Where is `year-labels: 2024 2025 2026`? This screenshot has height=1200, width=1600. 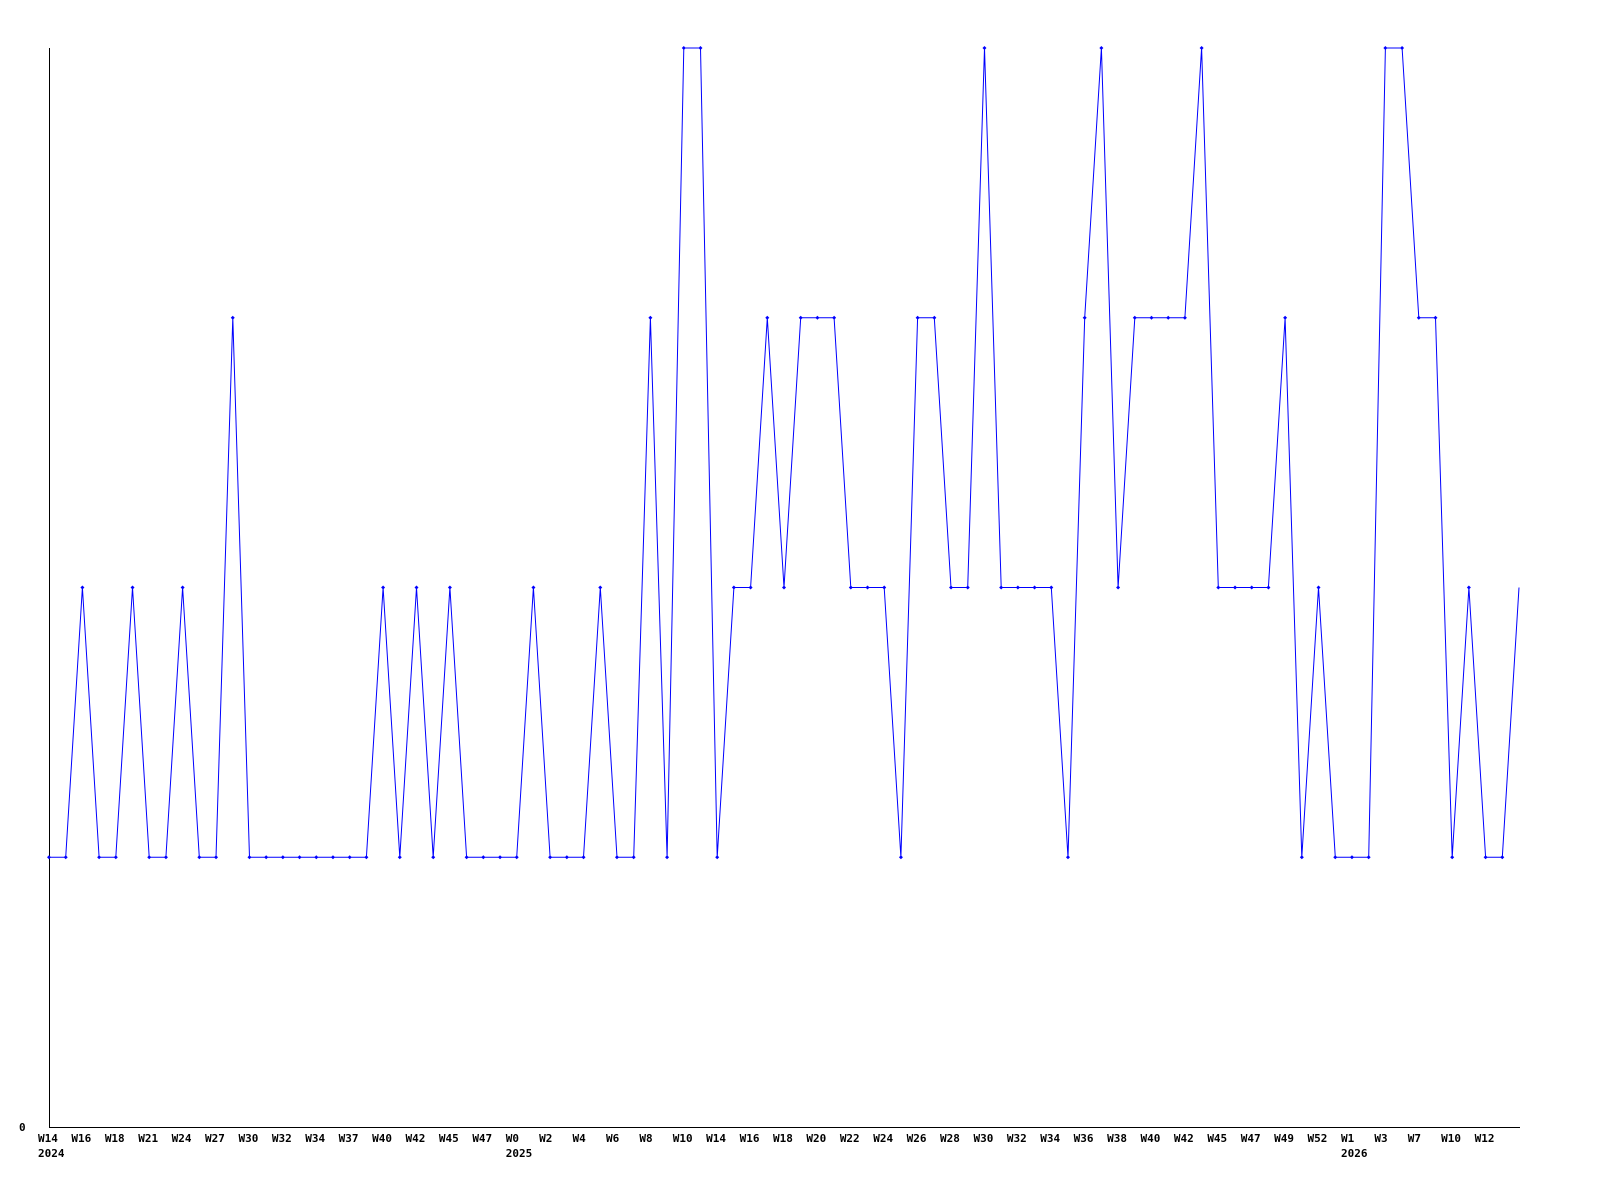
year-labels: 2024 2025 2026 is located at coordinates (703, 1153).